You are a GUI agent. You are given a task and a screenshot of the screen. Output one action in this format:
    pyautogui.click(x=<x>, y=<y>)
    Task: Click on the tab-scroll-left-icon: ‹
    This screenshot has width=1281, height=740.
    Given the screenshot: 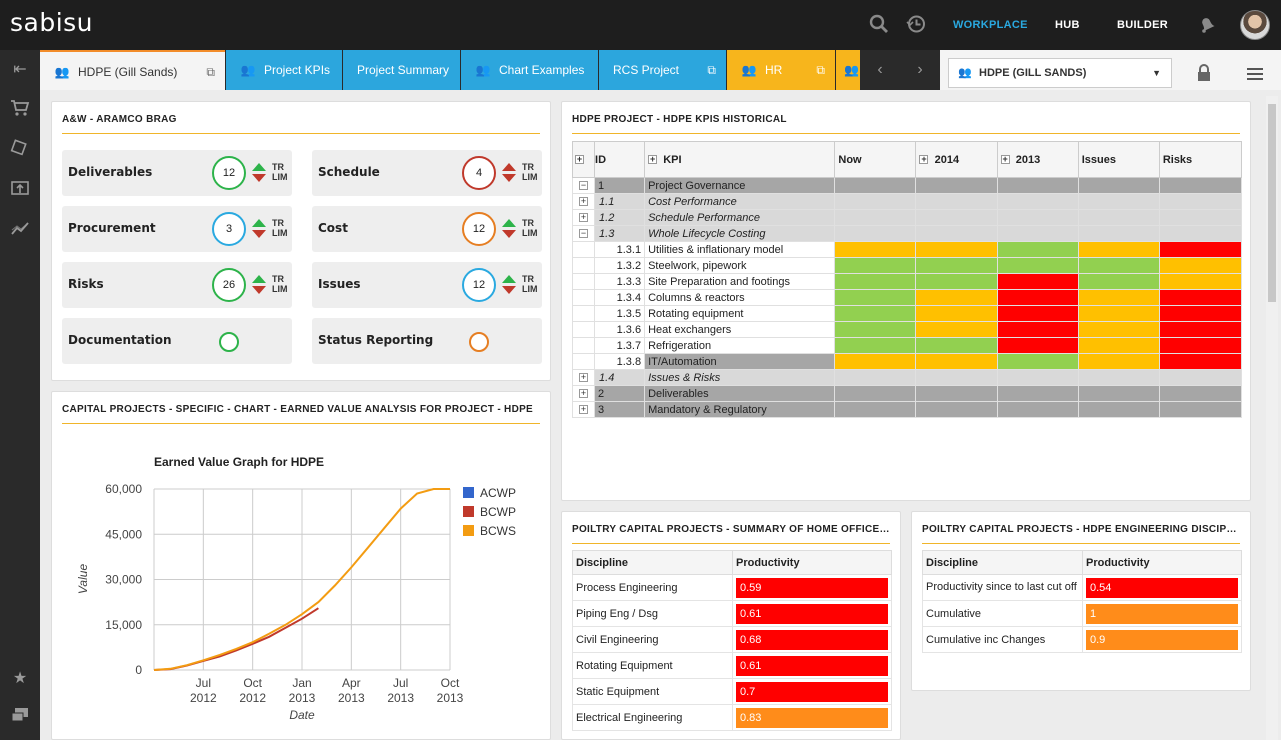 What is the action you would take?
    pyautogui.click(x=880, y=69)
    